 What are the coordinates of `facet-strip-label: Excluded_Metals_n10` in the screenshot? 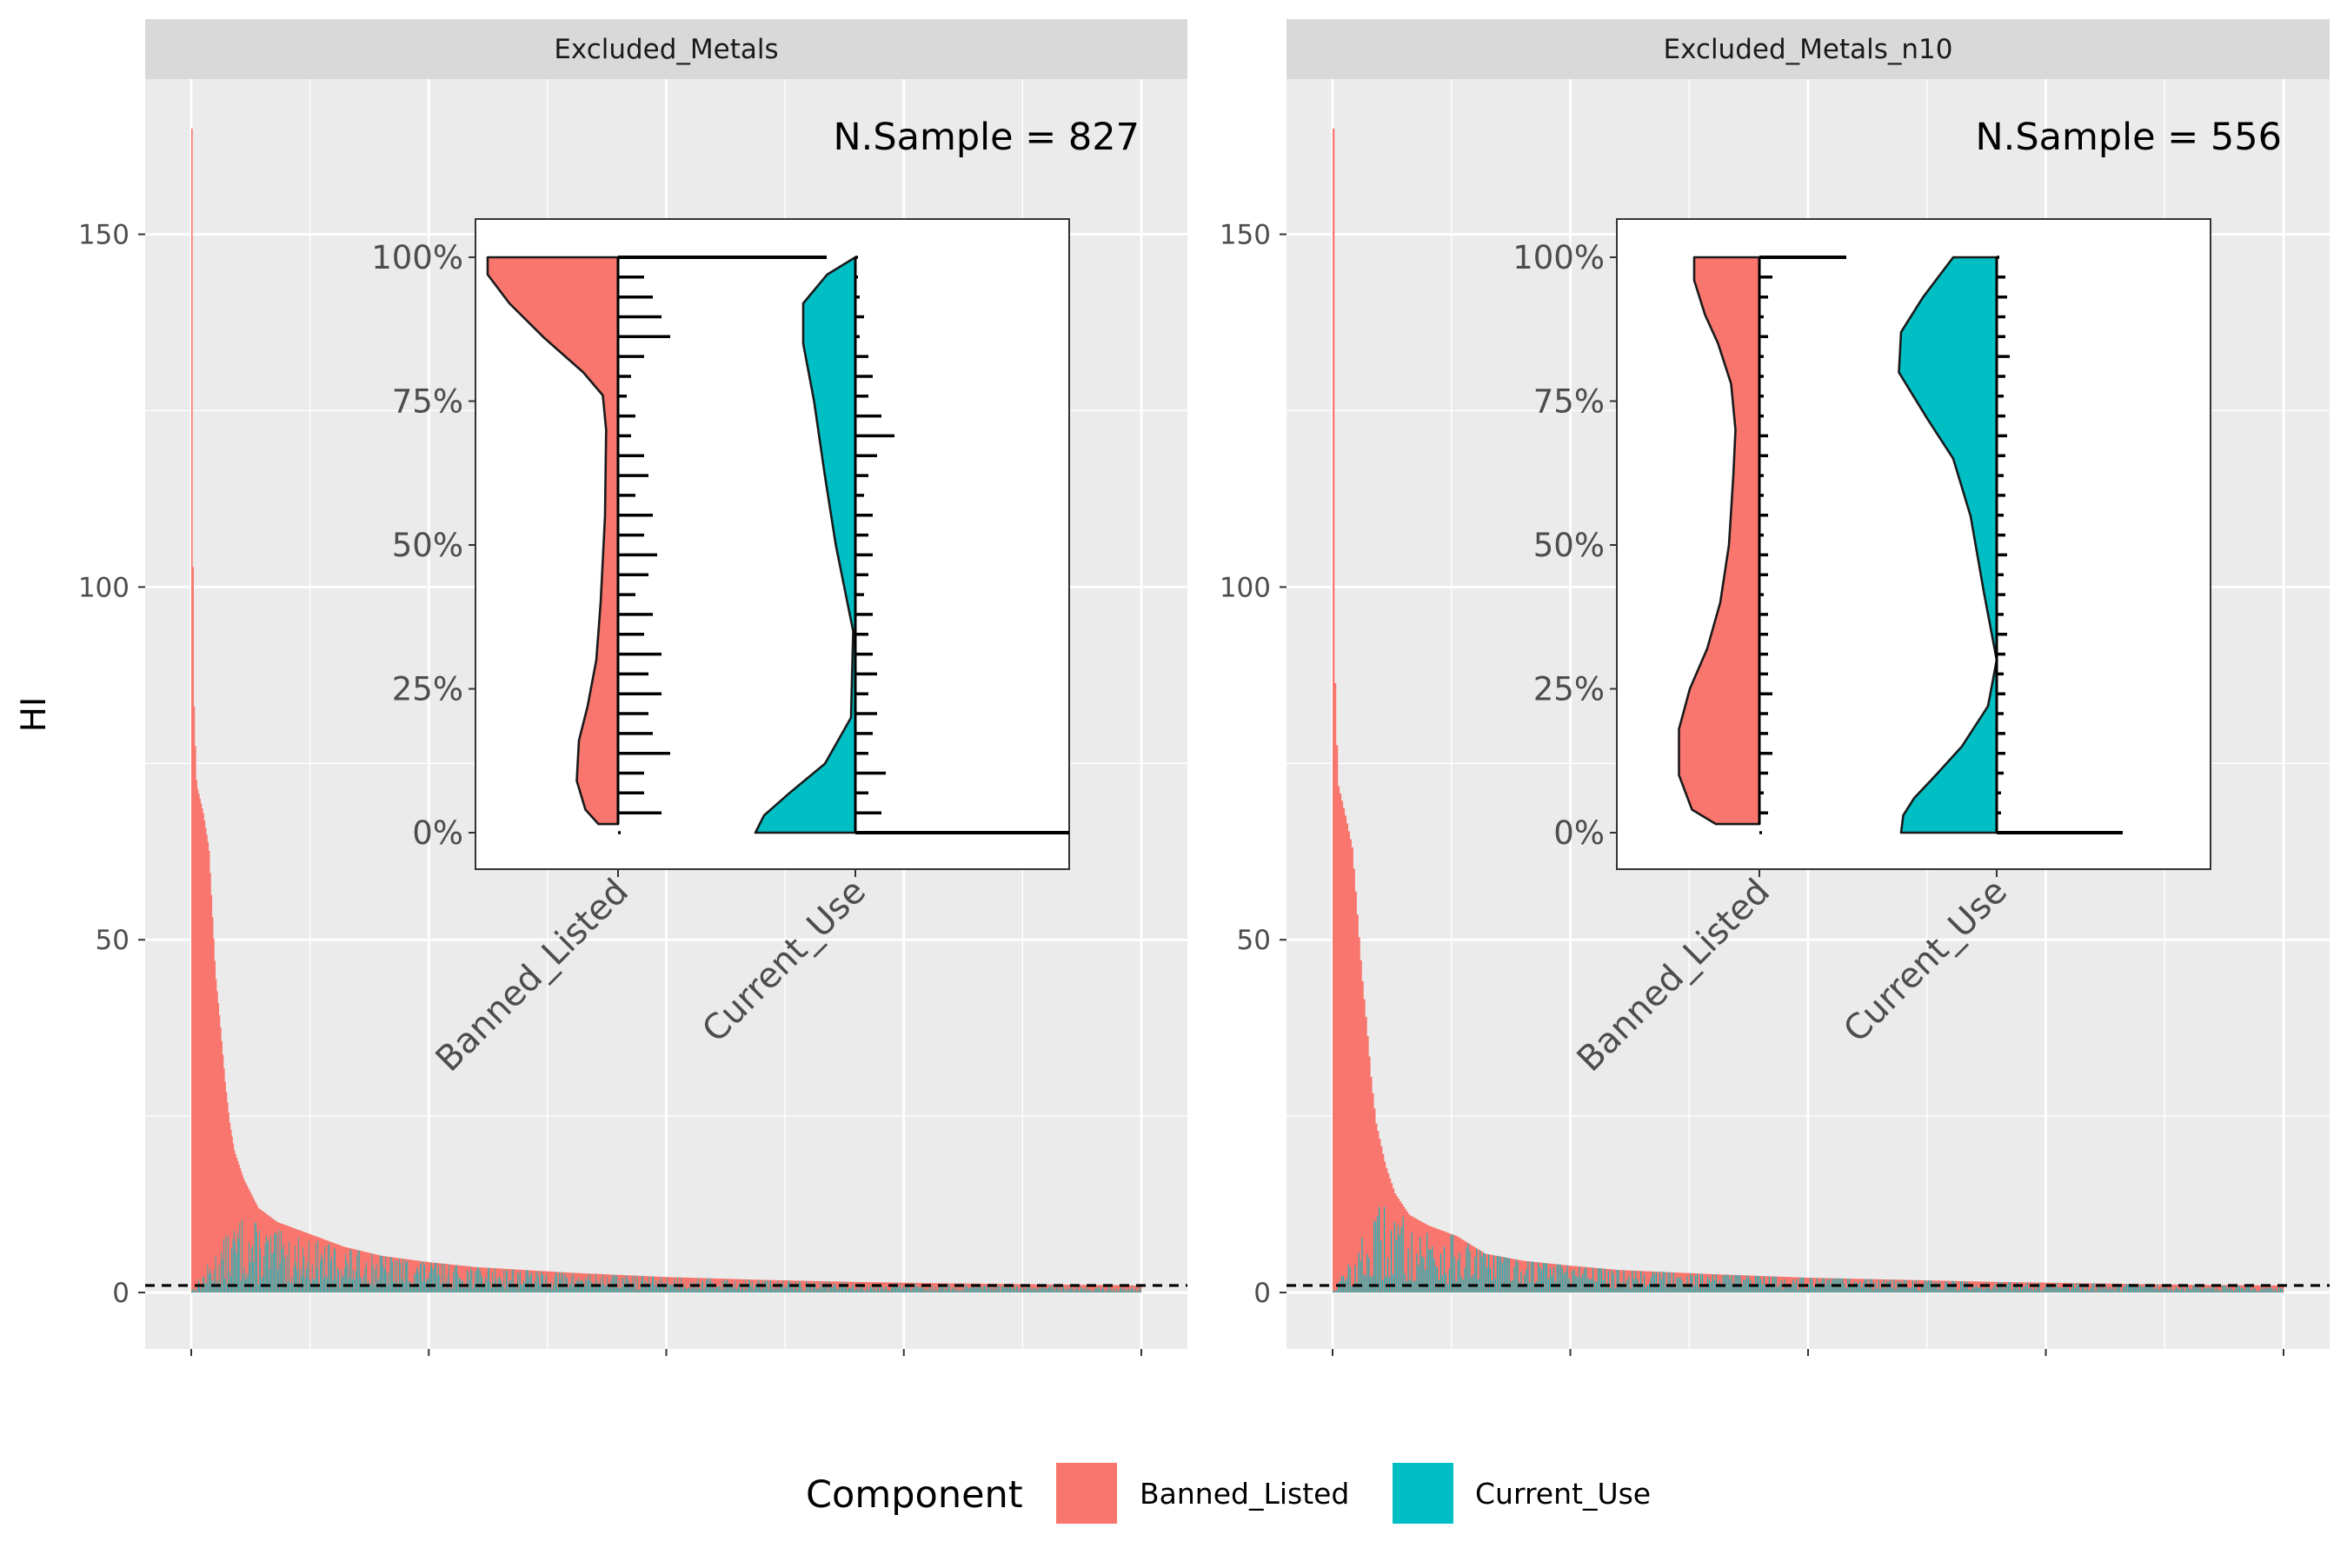 It's located at (1809, 49).